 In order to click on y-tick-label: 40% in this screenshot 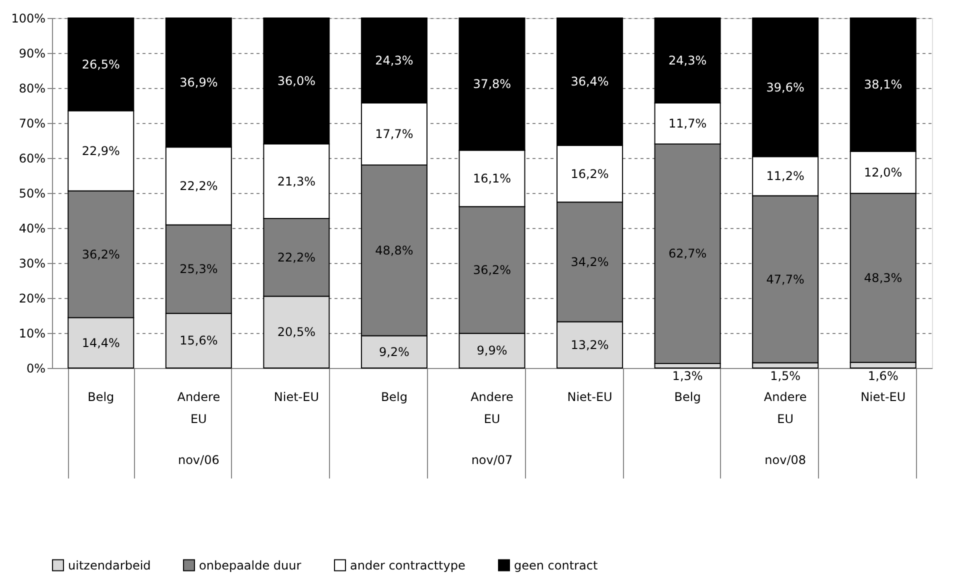, I will do `click(32, 229)`.